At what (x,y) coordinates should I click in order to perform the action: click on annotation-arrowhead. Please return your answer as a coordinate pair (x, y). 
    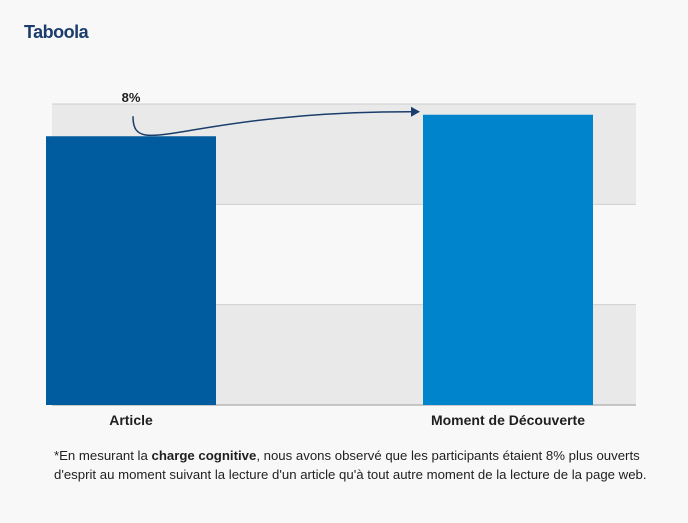
    Looking at the image, I should click on (415, 111).